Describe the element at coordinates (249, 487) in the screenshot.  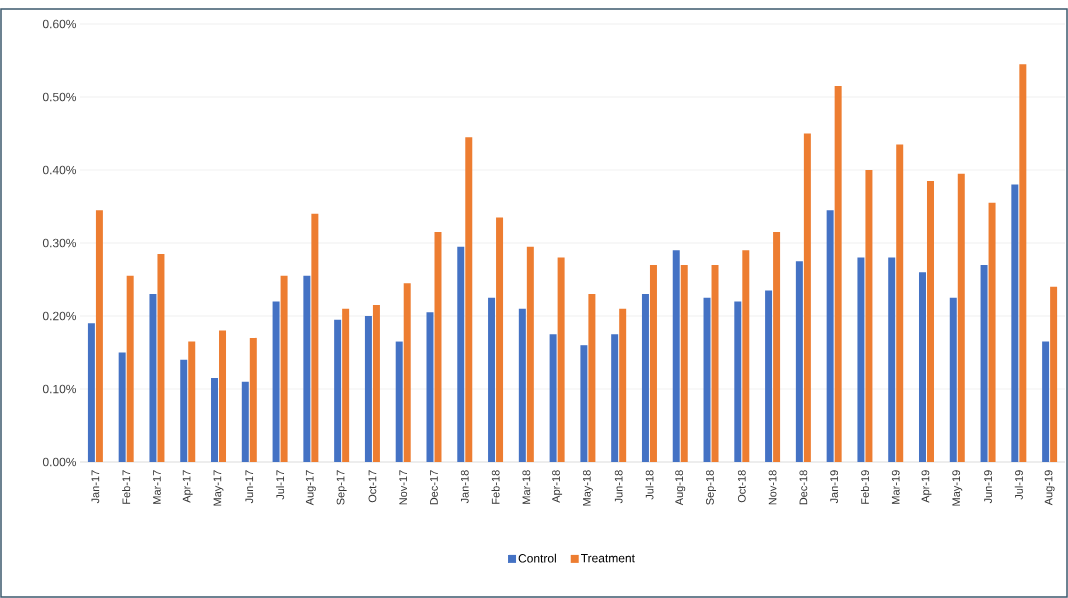
I see `x-tick-label: Jun-17` at that location.